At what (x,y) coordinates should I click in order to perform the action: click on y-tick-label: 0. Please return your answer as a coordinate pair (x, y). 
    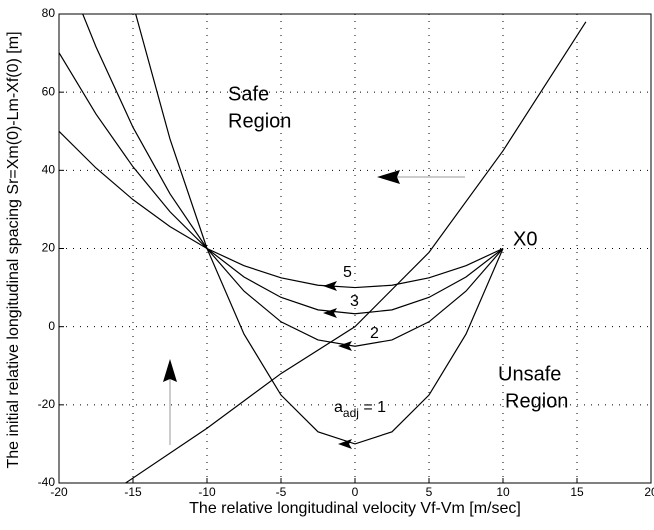
    Looking at the image, I should click on (51, 326).